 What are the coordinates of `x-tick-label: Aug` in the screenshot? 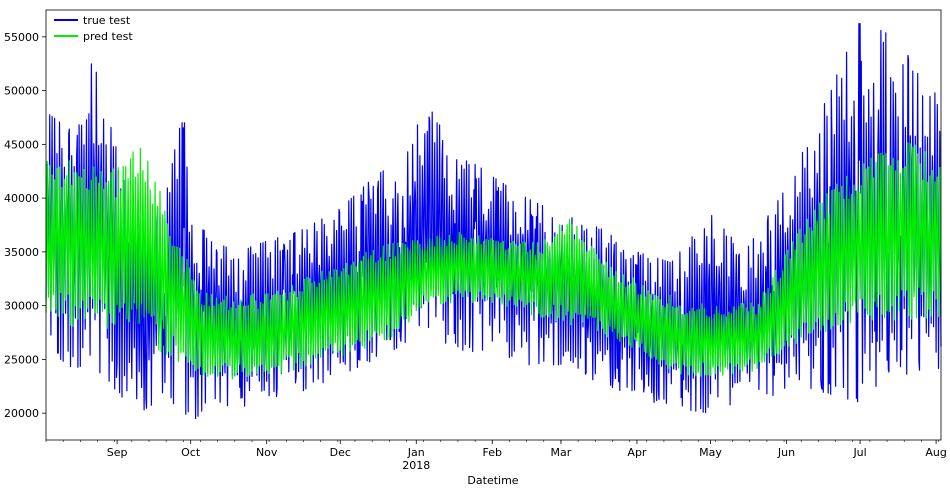 It's located at (935, 452).